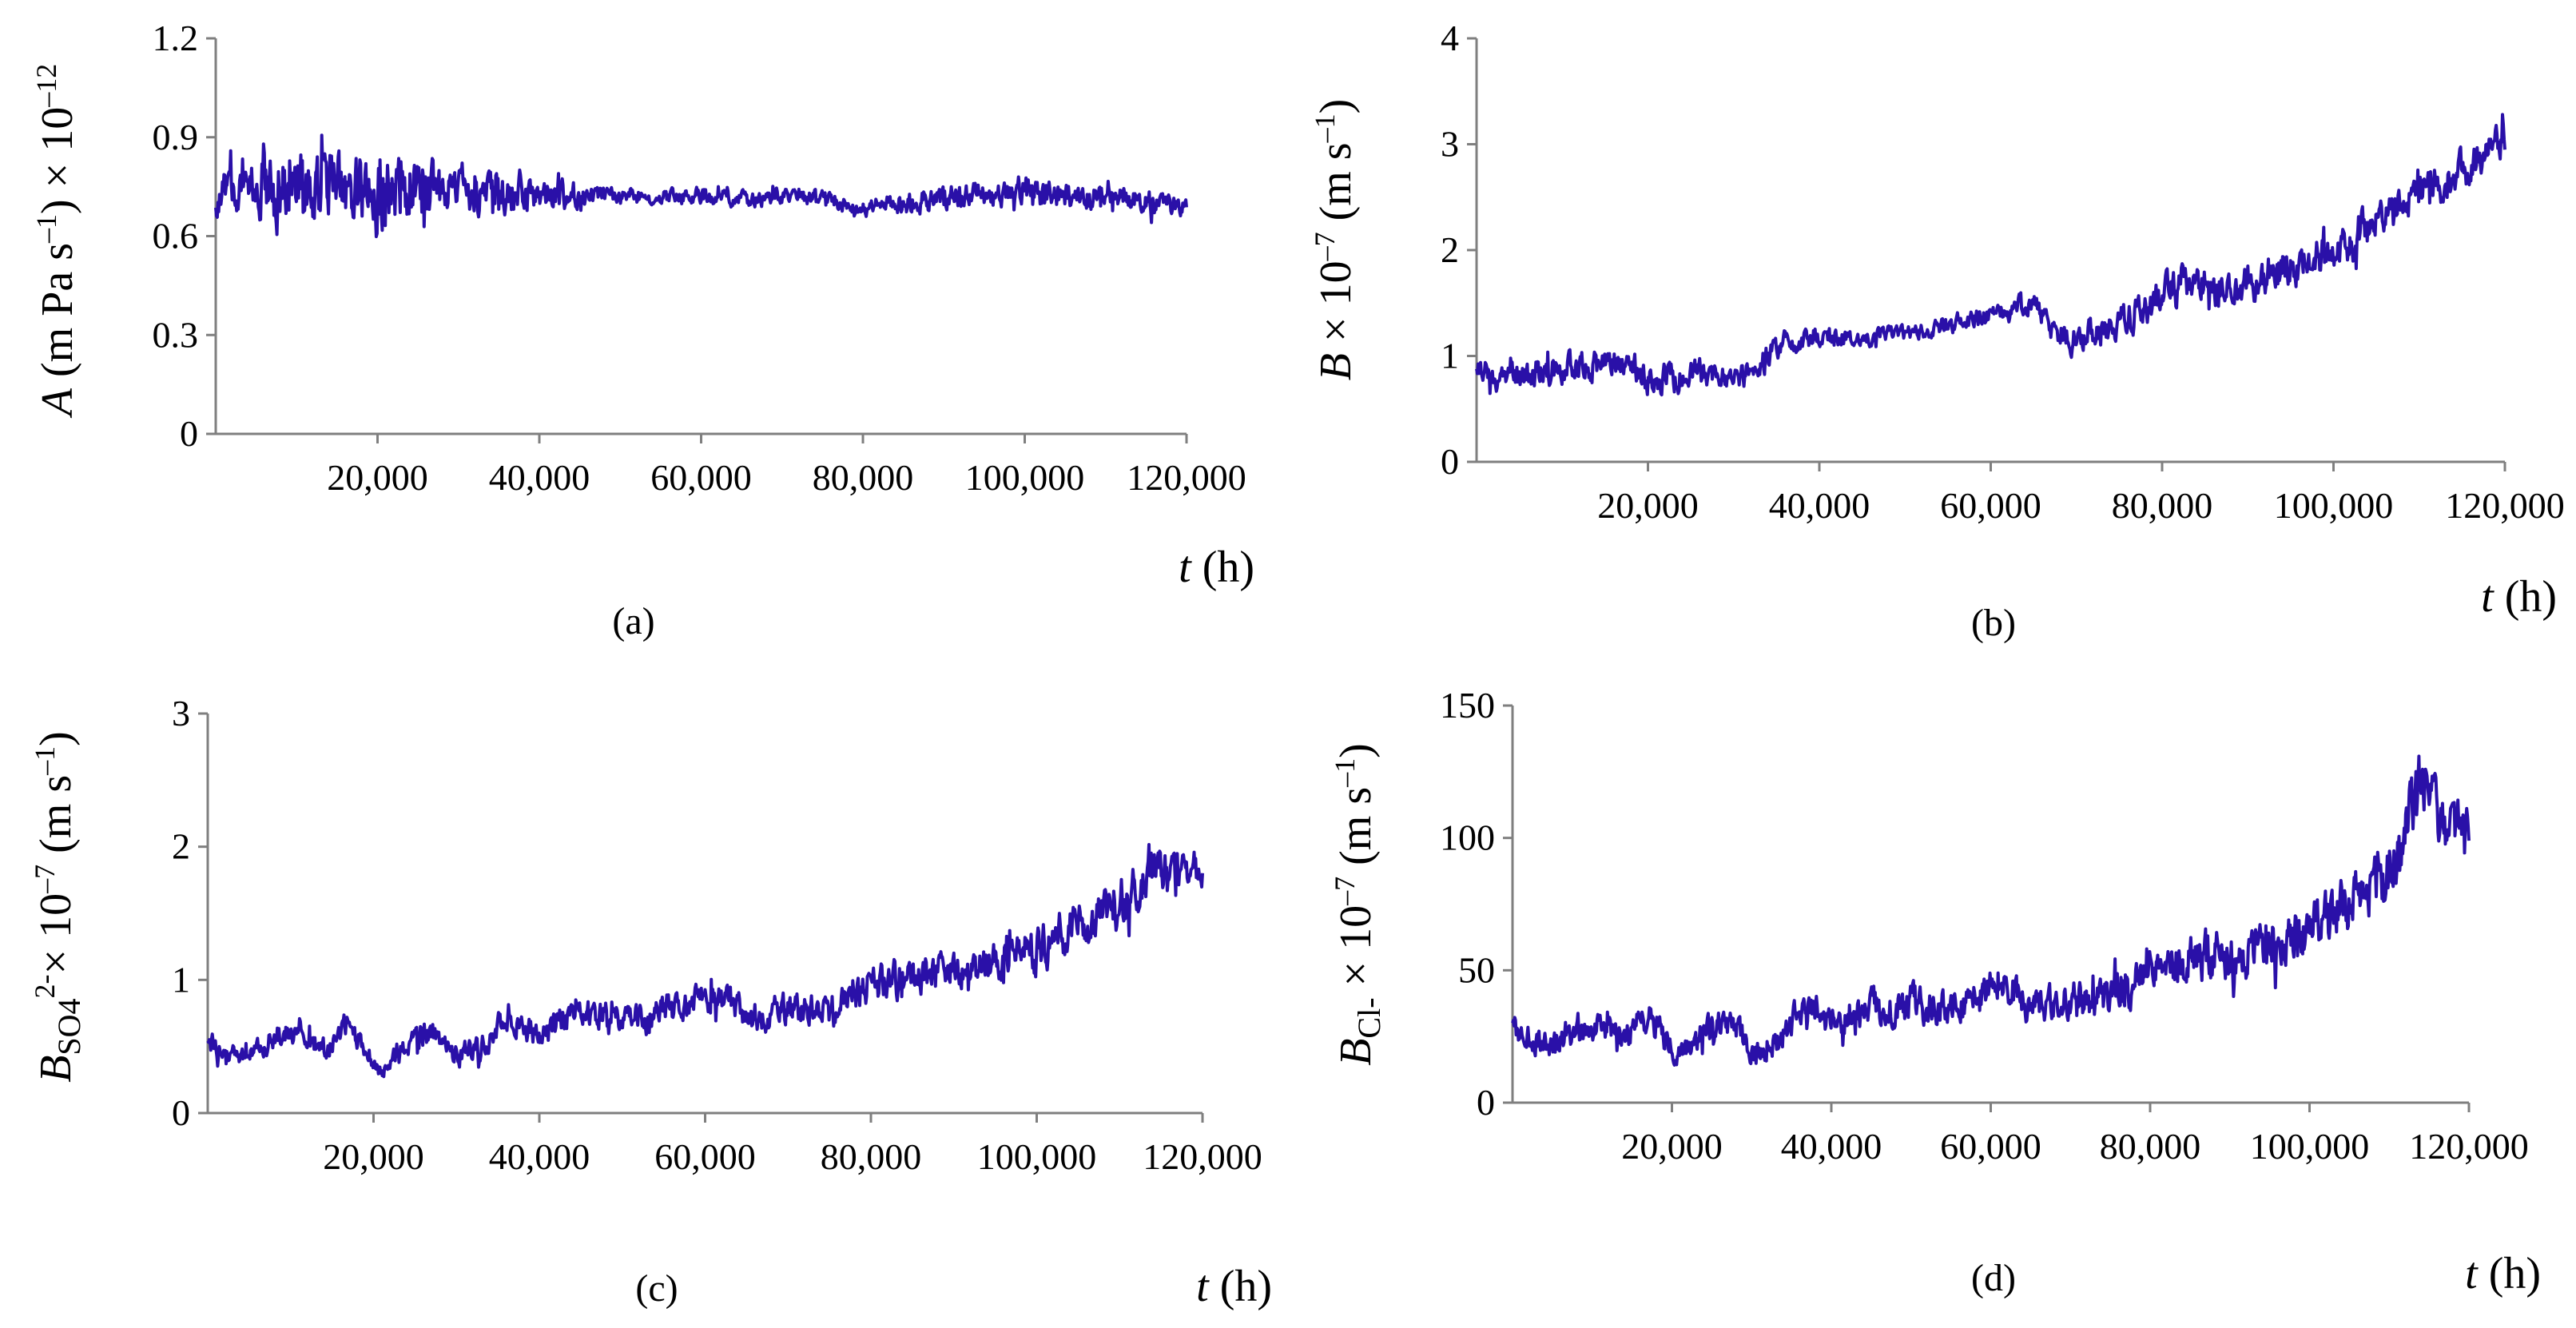 The height and width of the screenshot is (1328, 2576). I want to click on panel-a-caption: (a), so click(633, 621).